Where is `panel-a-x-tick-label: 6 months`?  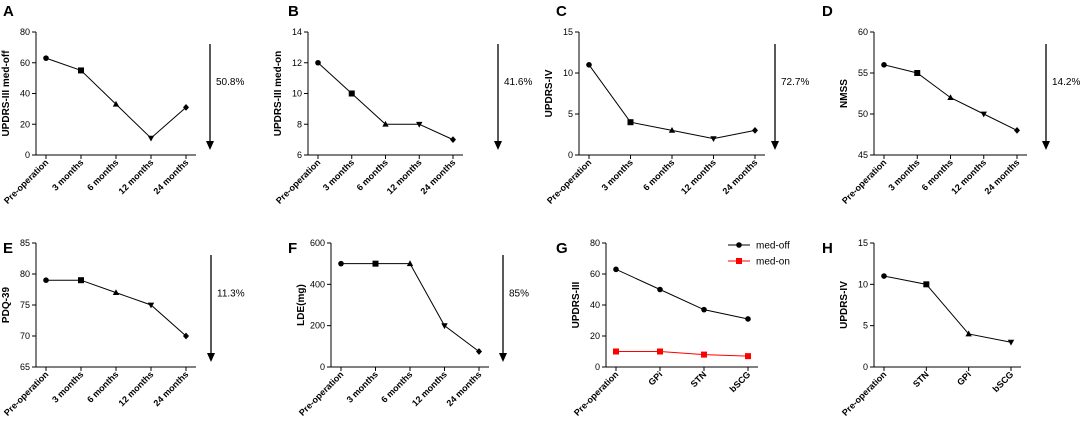 panel-a-x-tick-label: 6 months is located at coordinates (102, 174).